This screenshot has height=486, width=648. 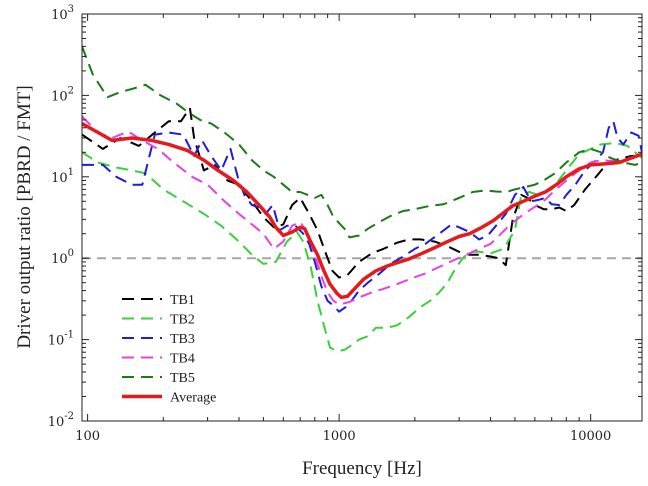 I want to click on legend-label-tb4: TB4, so click(x=182, y=359).